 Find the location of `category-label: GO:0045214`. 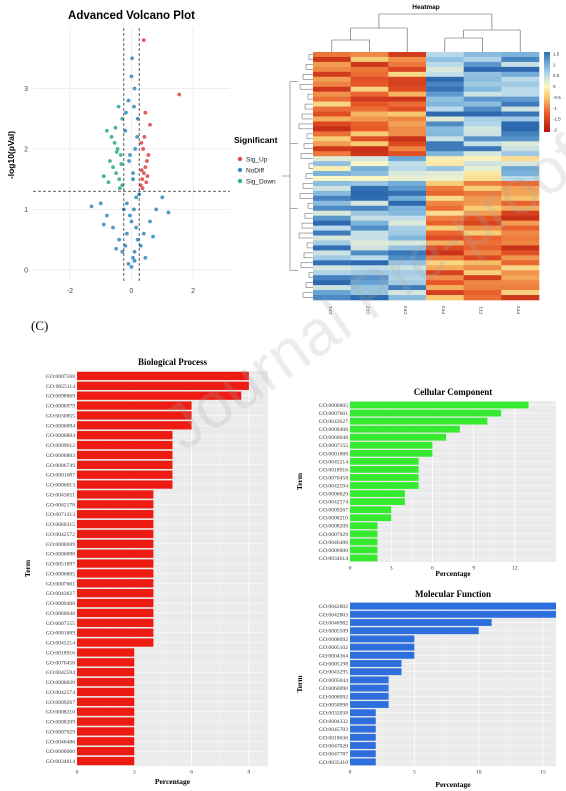

category-label: GO:0045214 is located at coordinates (60, 644).